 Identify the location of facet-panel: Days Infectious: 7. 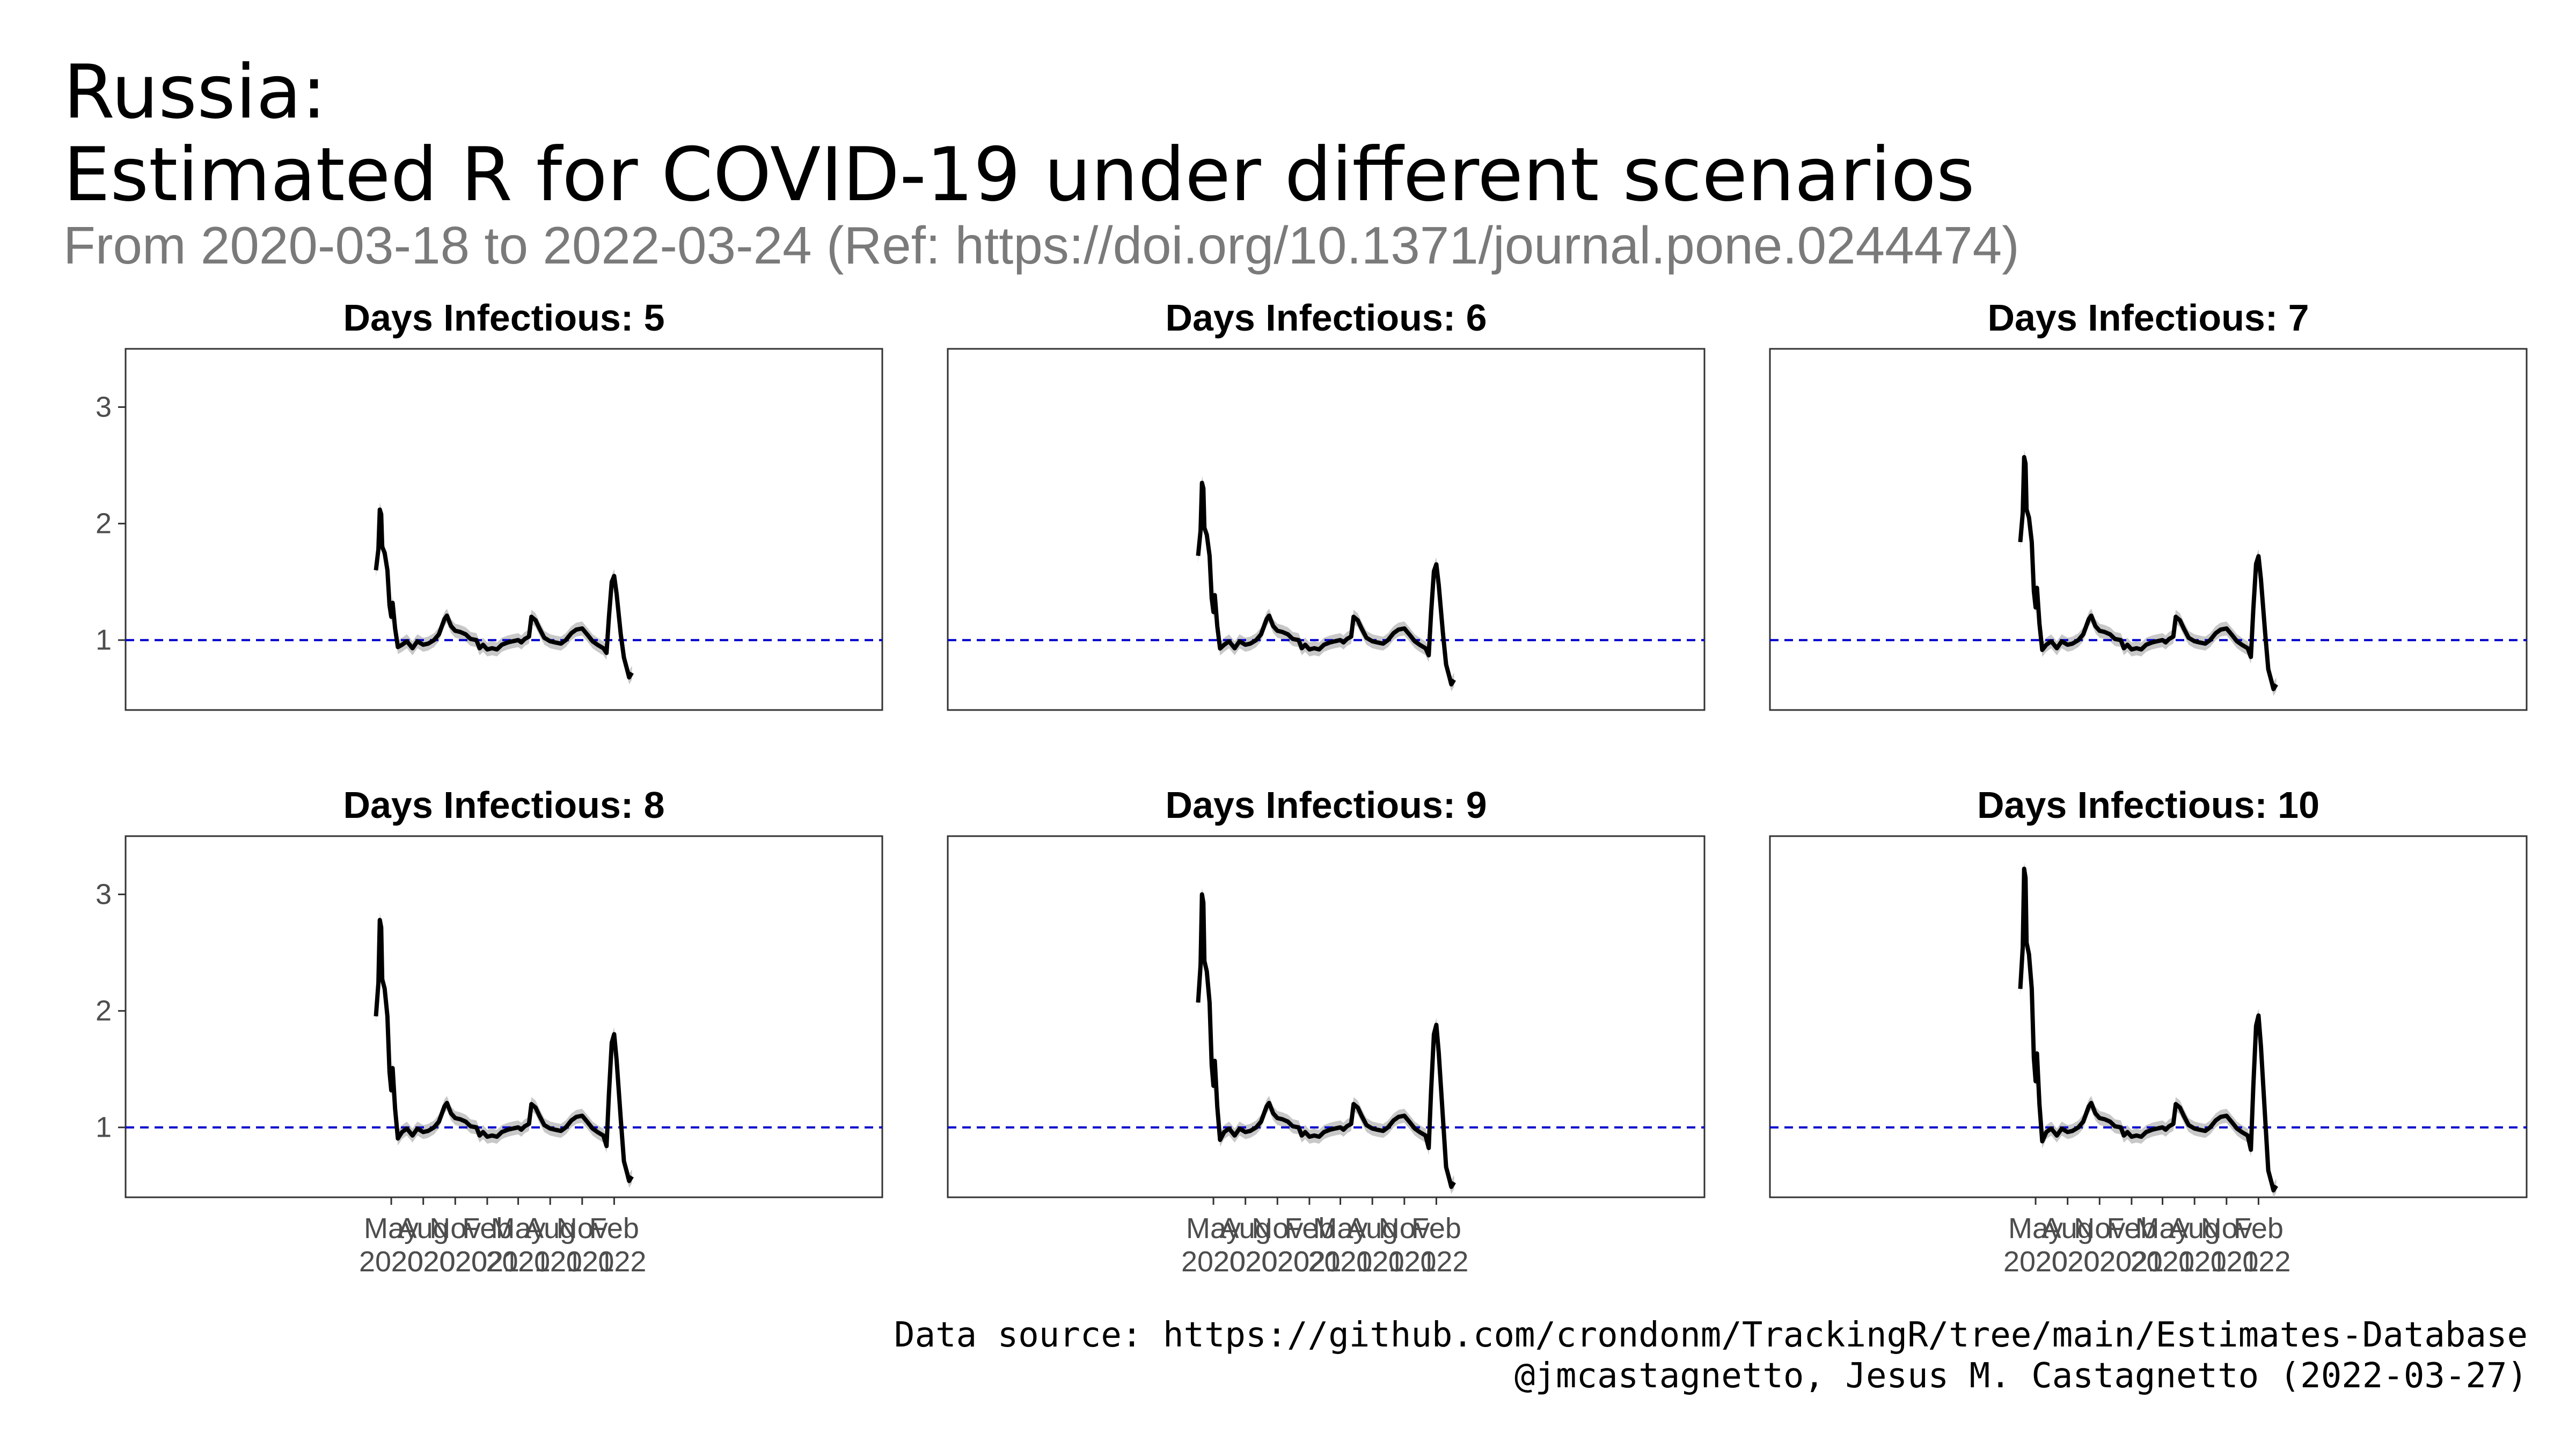
(2148, 504).